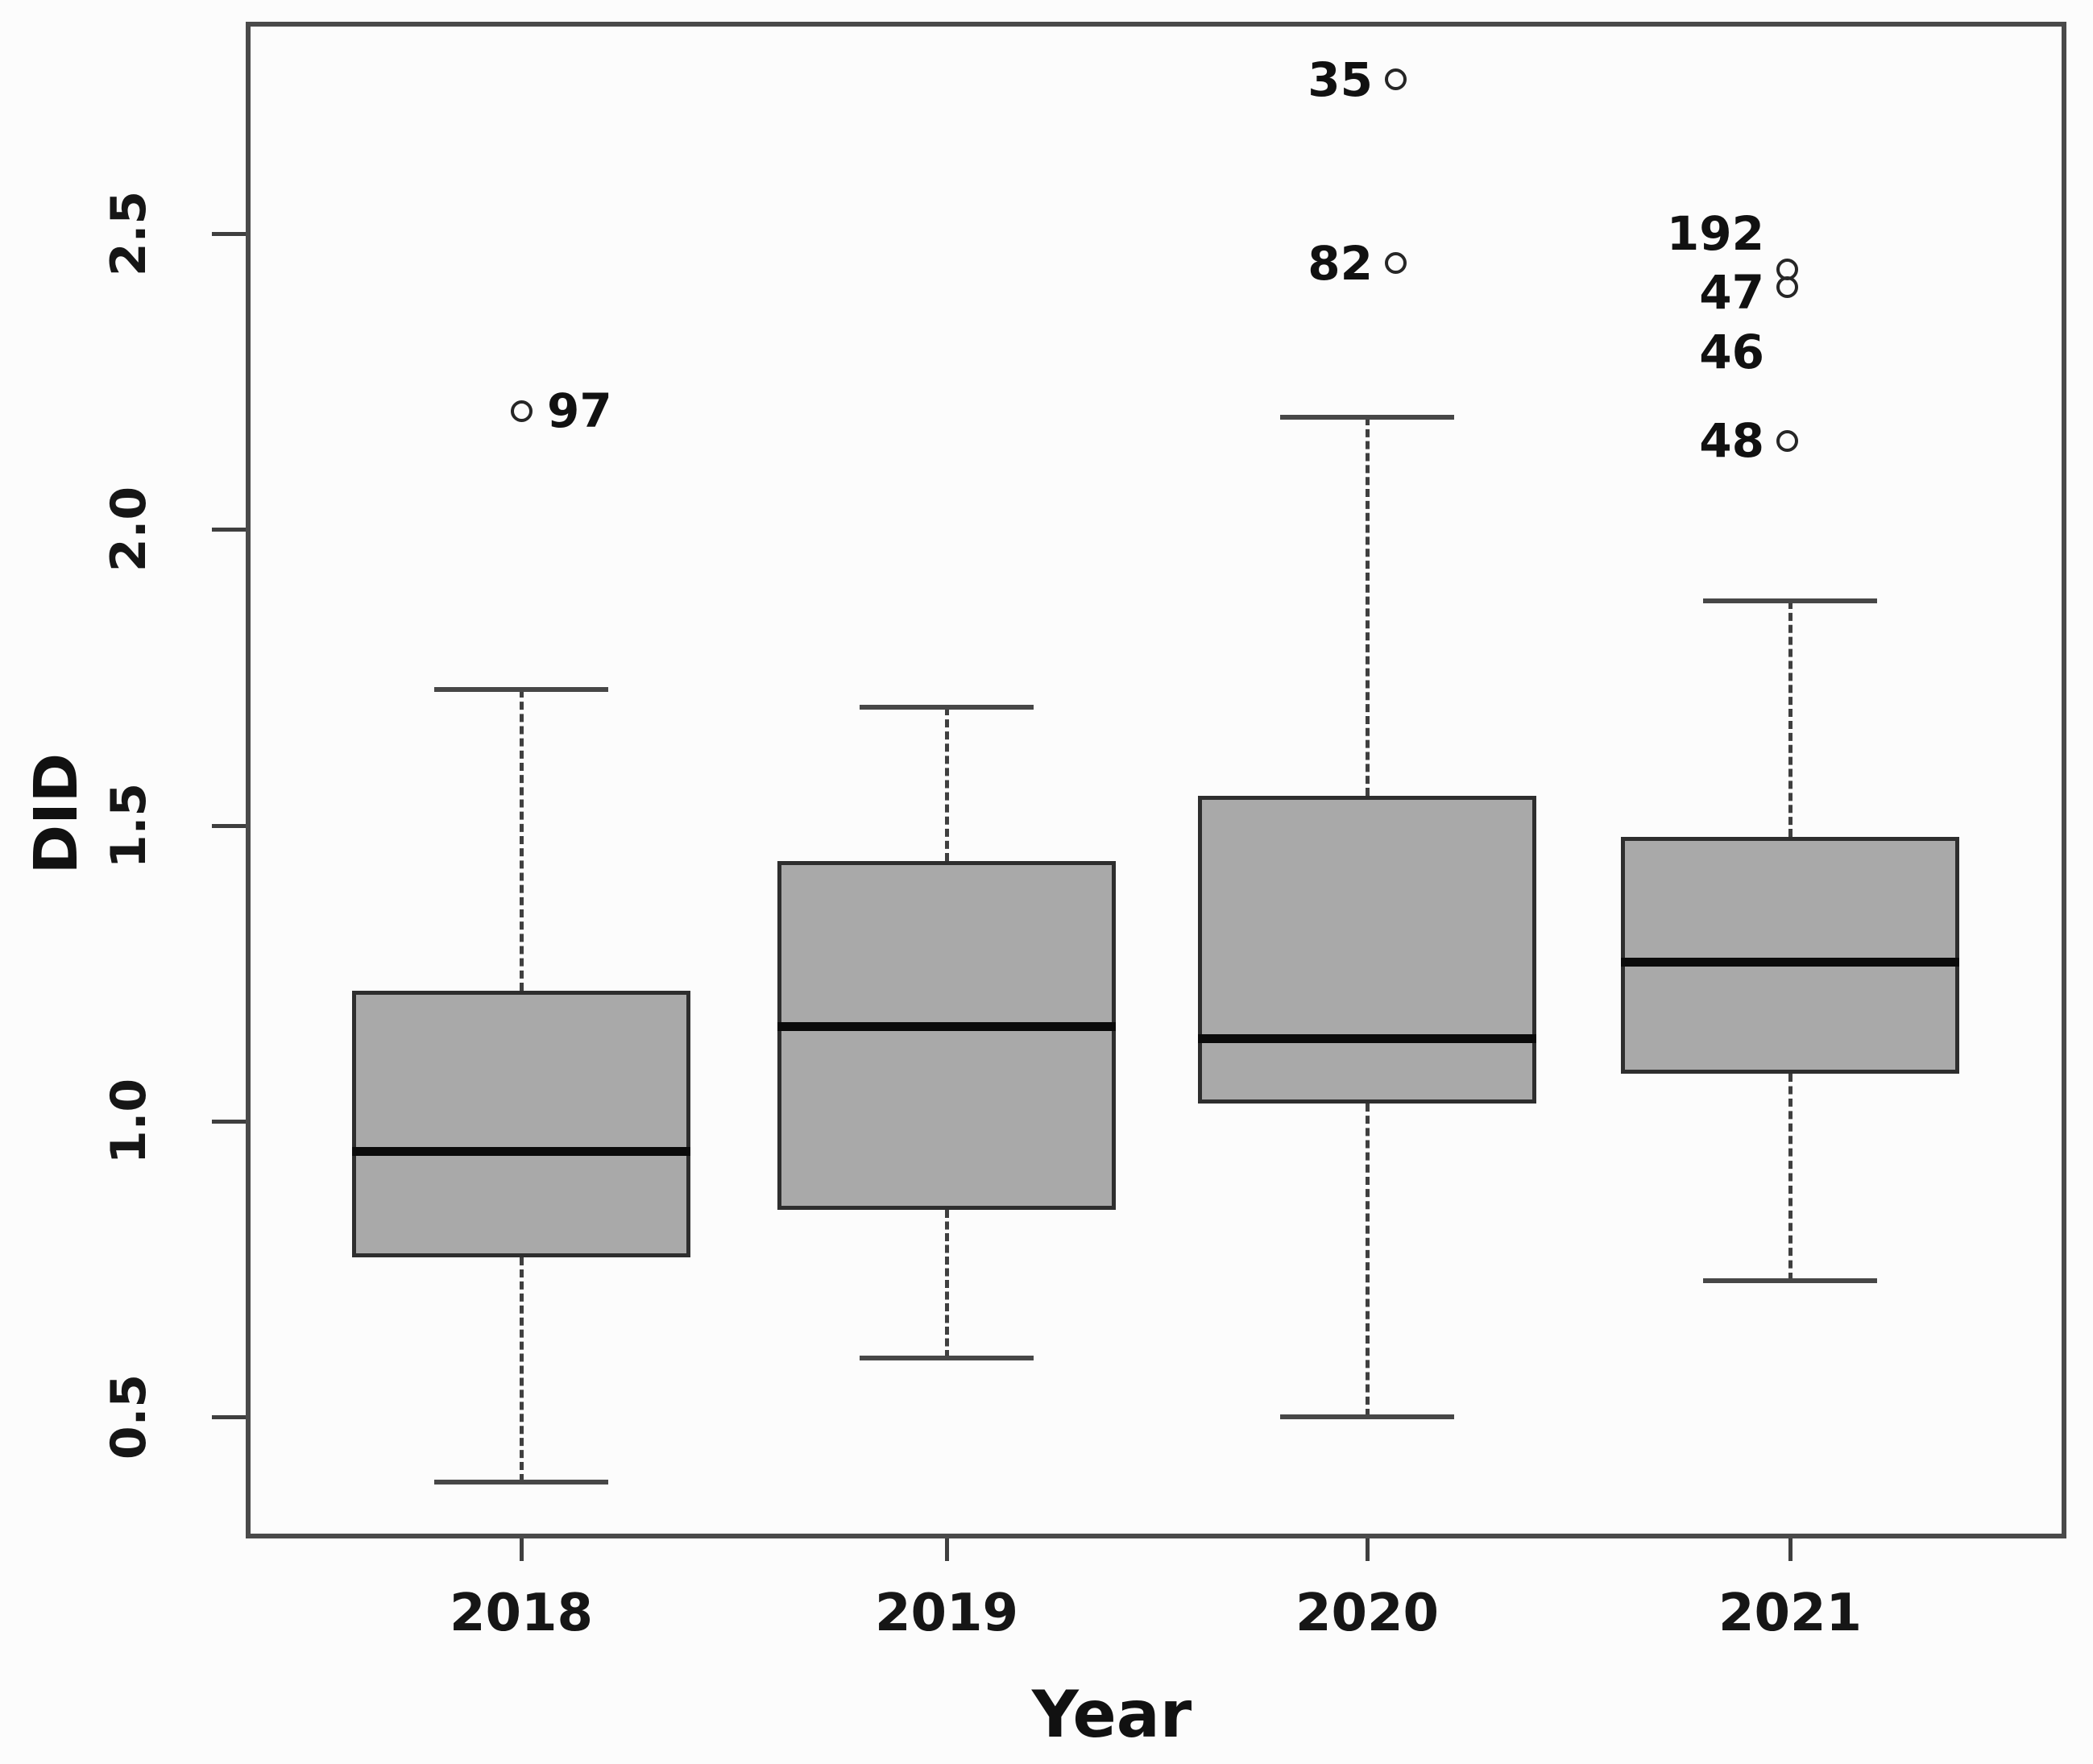 The height and width of the screenshot is (1764, 2093). Describe the element at coordinates (521, 1151) in the screenshot. I see `median-2018` at that location.